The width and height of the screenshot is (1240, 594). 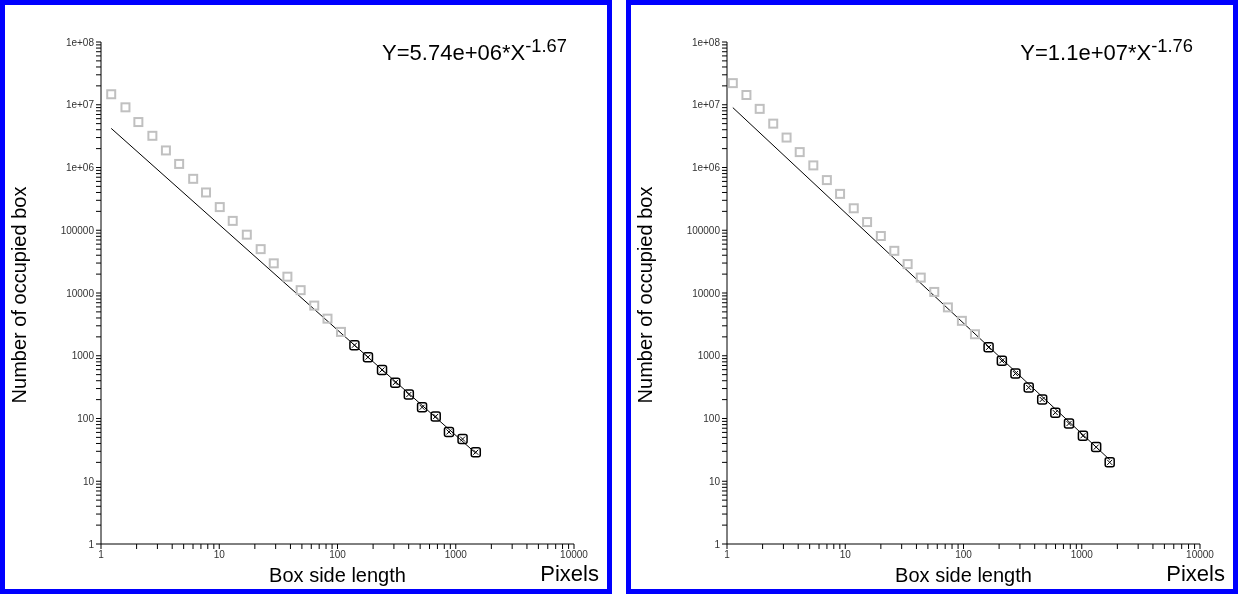 What do you see at coordinates (1106, 51) in the screenshot?
I see `annotation: Y=1.1e+07*X$^{-1.76}$` at bounding box center [1106, 51].